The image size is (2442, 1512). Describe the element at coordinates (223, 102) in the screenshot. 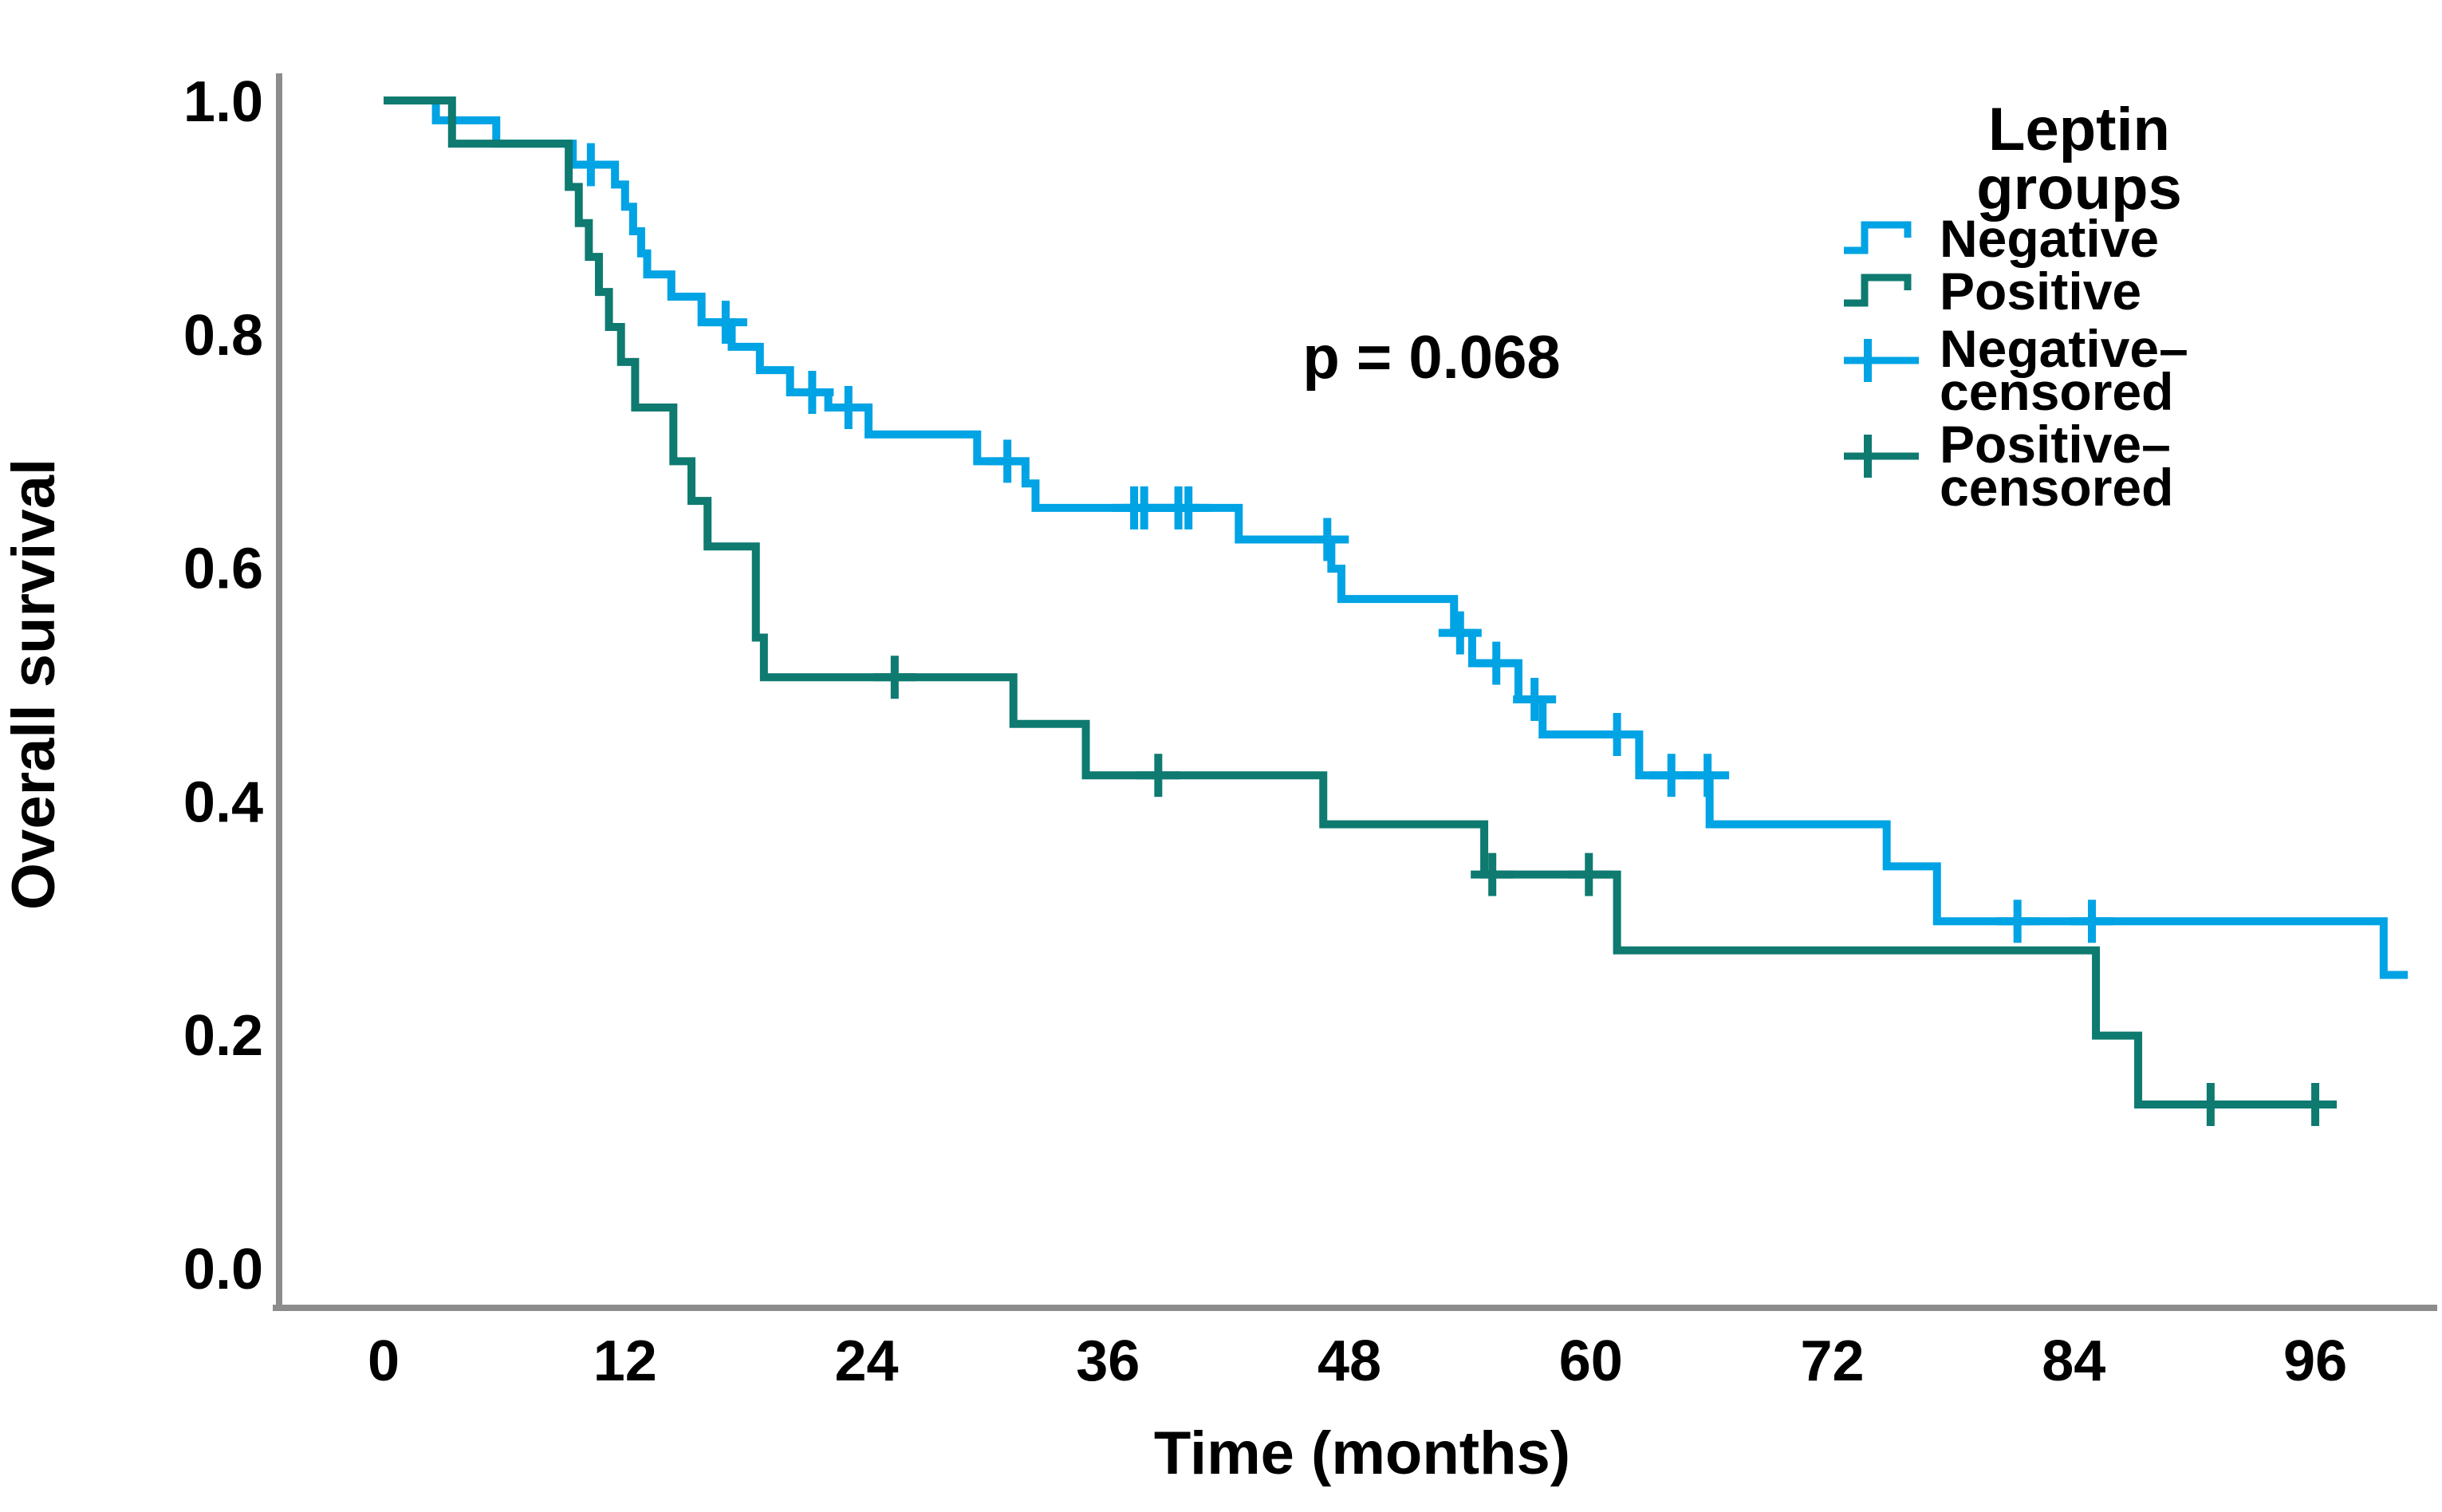

I see `y-tick-label: 1.0` at that location.